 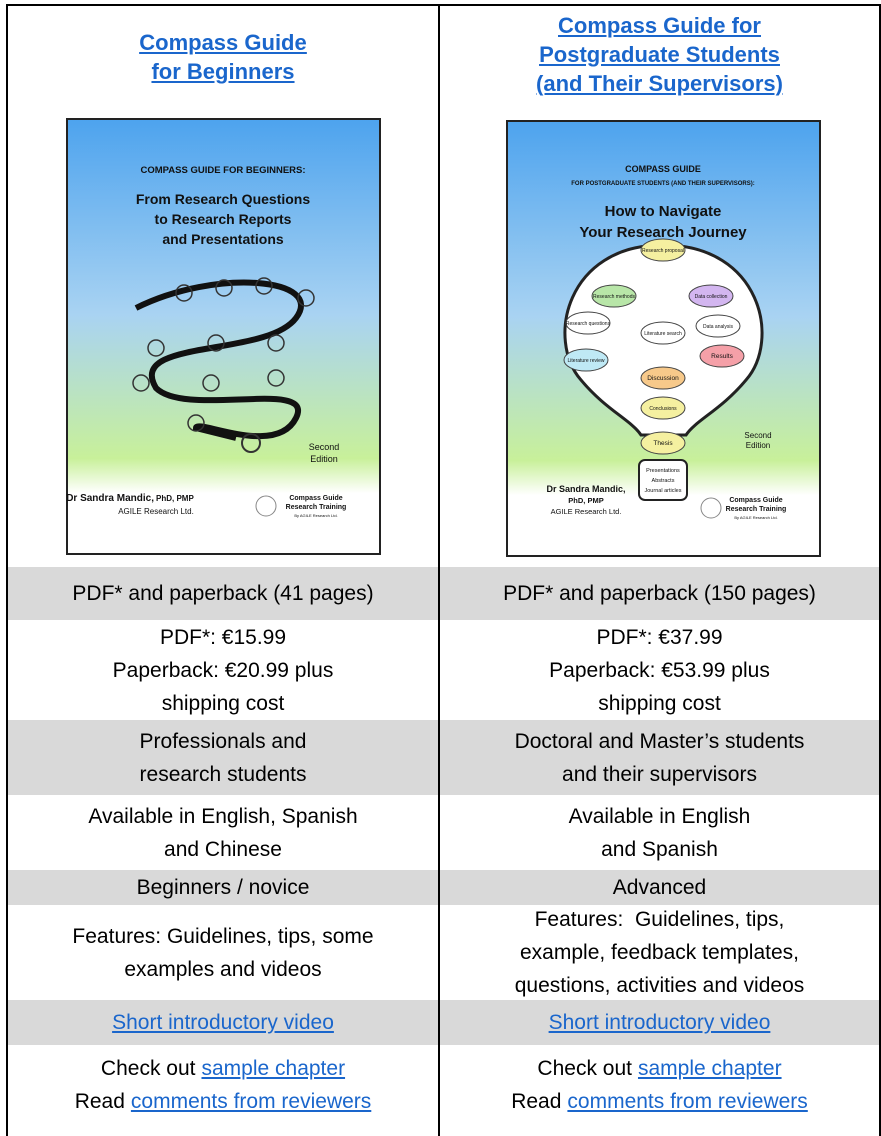 What do you see at coordinates (223, 637) in the screenshot?
I see `text-line: PDF*: €15.99` at bounding box center [223, 637].